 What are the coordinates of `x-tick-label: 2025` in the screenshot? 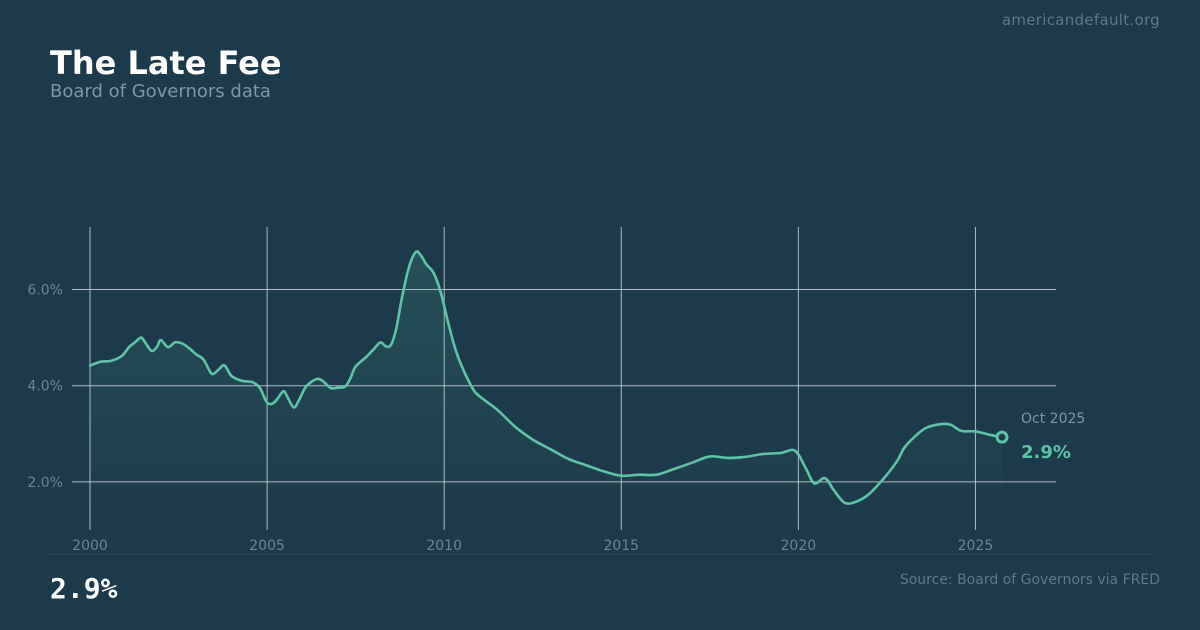 It's located at (976, 546).